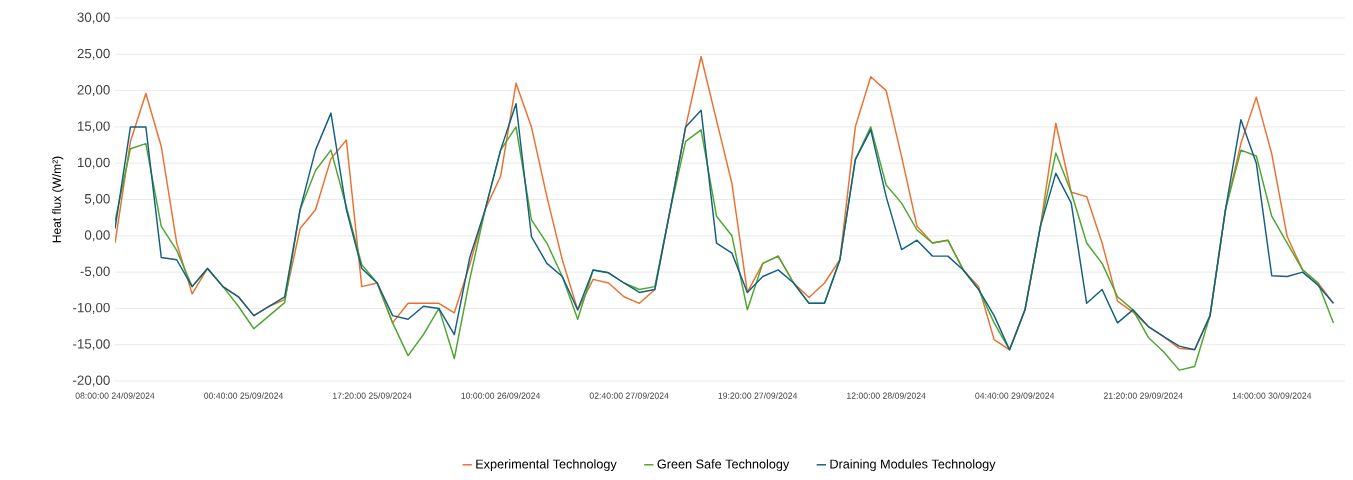 The width and height of the screenshot is (1353, 480). What do you see at coordinates (93, 54) in the screenshot?
I see `y-tick-label: 25,00` at bounding box center [93, 54].